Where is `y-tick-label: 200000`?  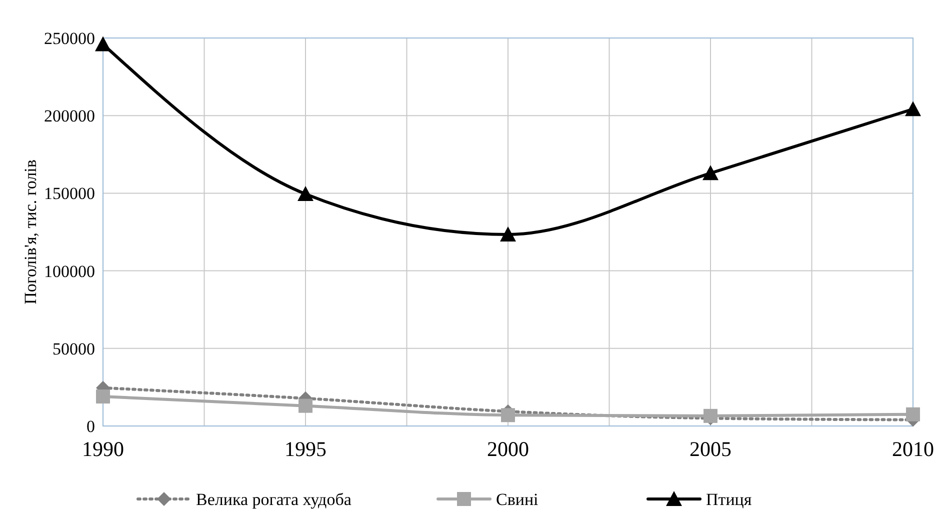
y-tick-label: 200000 is located at coordinates (69, 116).